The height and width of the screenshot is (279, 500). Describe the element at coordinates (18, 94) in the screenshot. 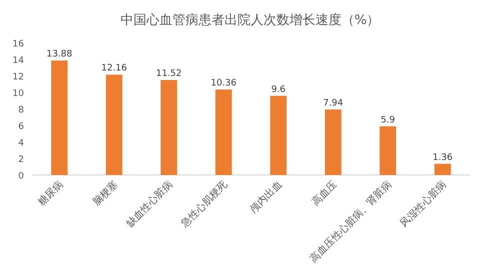

I see `y-tick-label: 10` at that location.